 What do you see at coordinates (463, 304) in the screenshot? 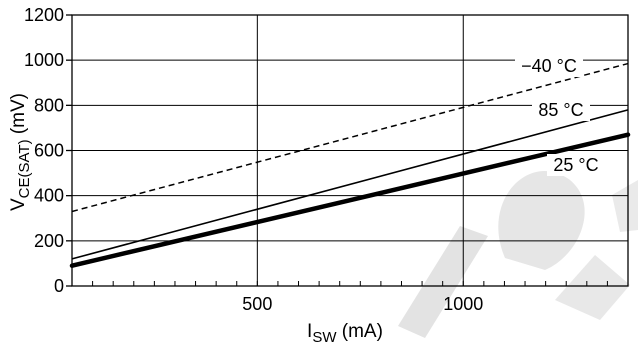
I see `x-tick-label: 1000` at bounding box center [463, 304].